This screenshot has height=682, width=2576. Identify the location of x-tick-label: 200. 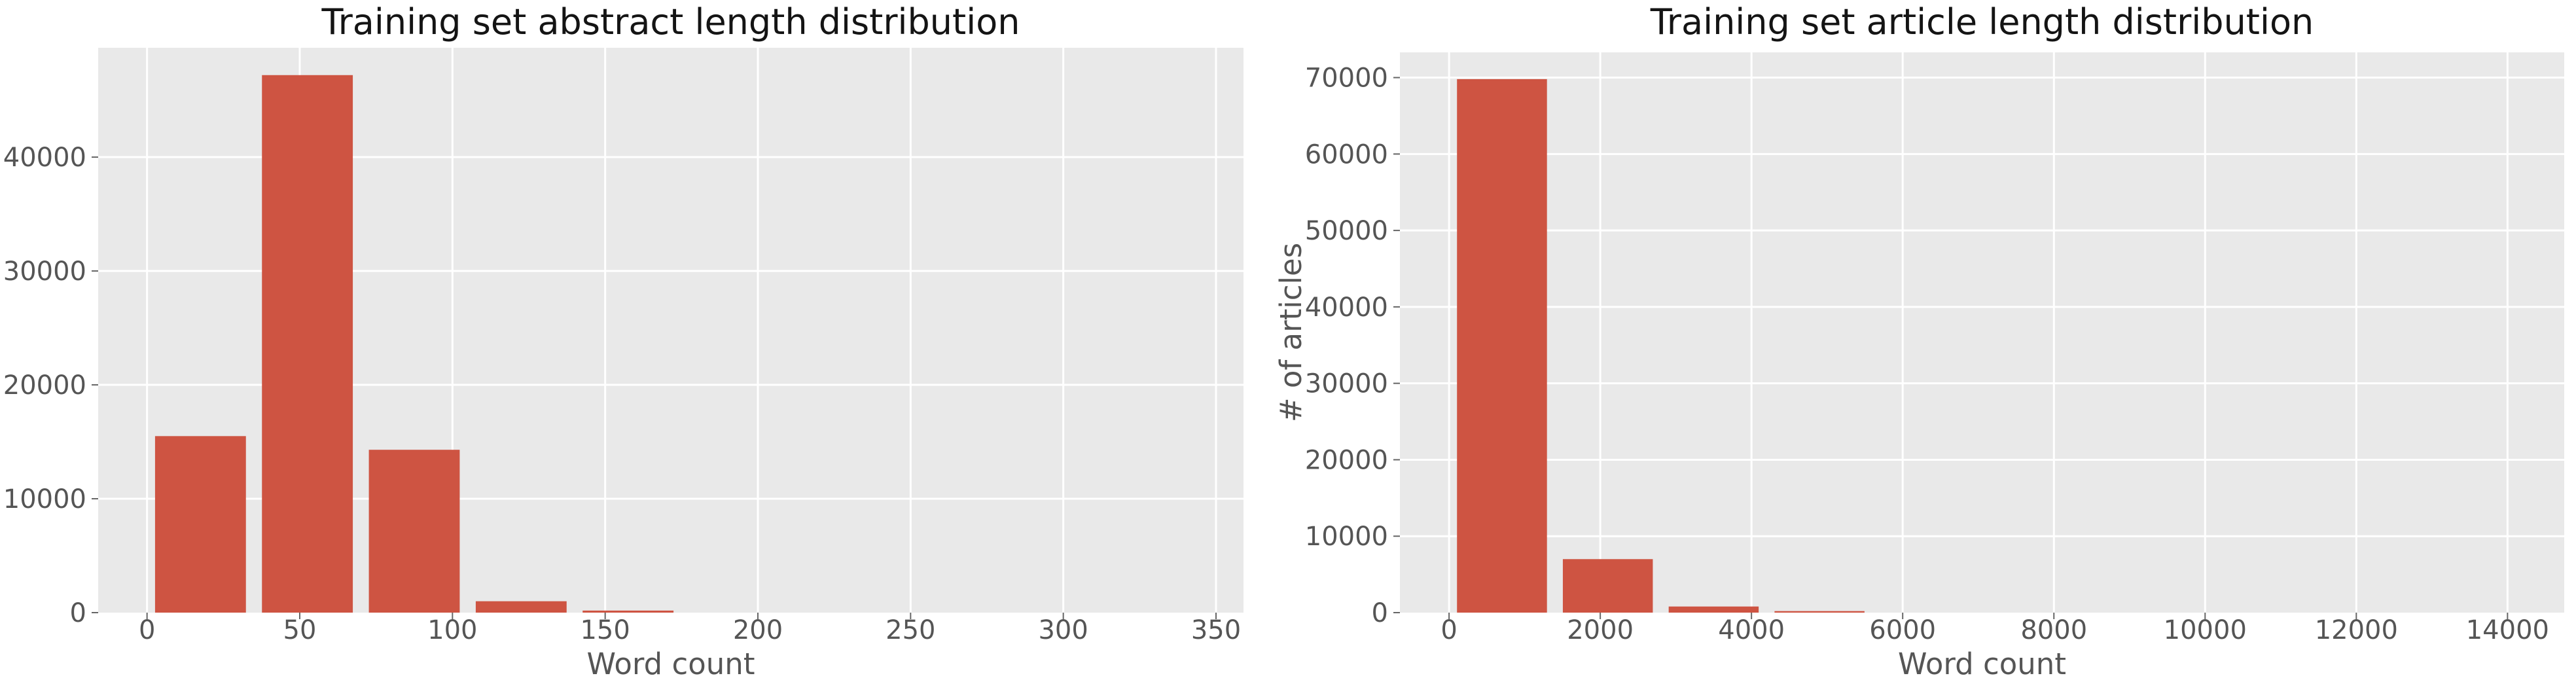
(758, 630).